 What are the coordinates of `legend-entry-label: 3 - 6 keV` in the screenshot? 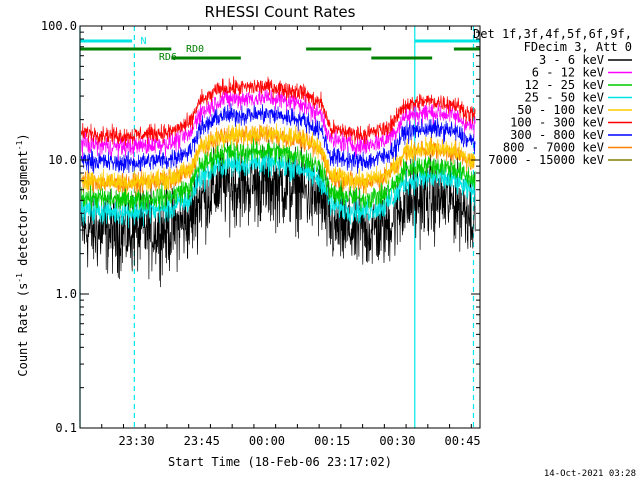 It's located at (571, 60).